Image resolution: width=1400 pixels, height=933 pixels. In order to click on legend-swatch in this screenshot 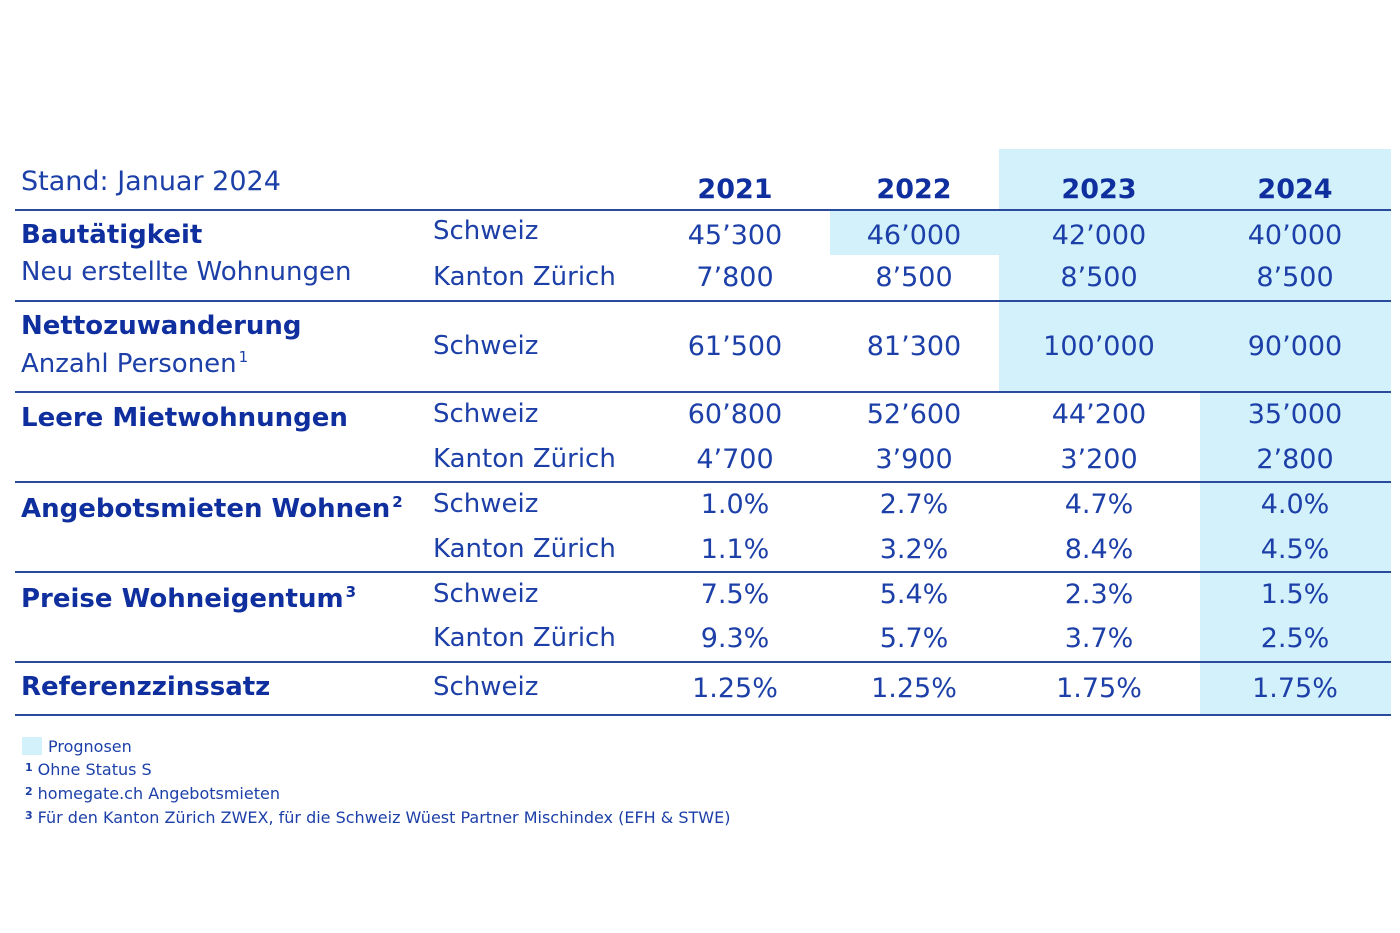, I will do `click(32, 746)`.